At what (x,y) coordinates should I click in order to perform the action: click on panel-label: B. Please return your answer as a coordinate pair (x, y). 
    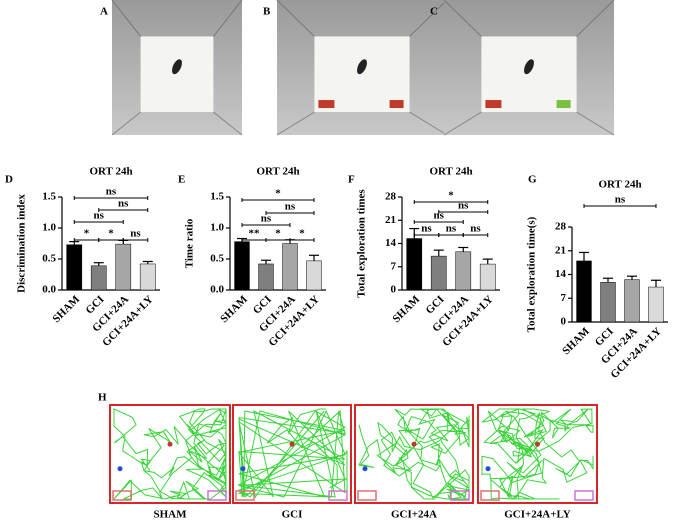
    Looking at the image, I should click on (267, 12).